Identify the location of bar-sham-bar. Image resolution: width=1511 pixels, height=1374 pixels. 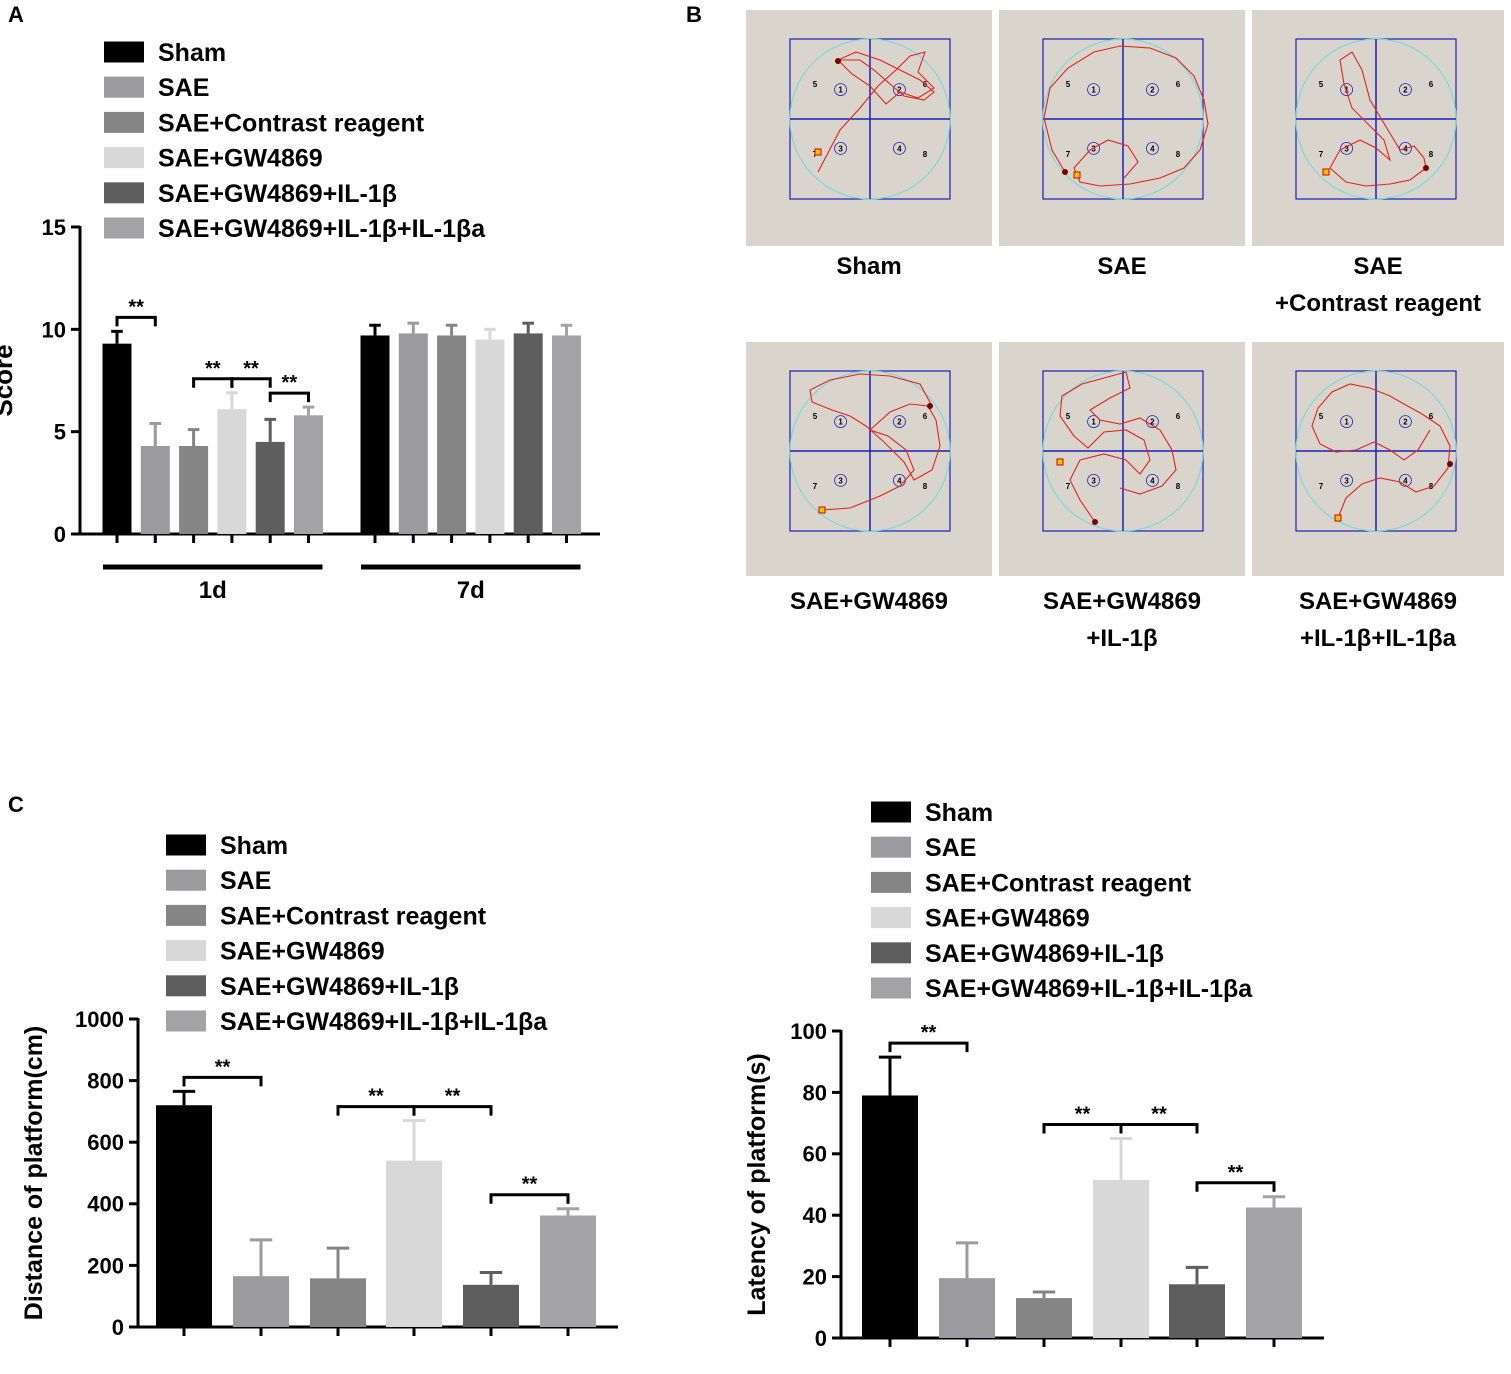
(184, 1216).